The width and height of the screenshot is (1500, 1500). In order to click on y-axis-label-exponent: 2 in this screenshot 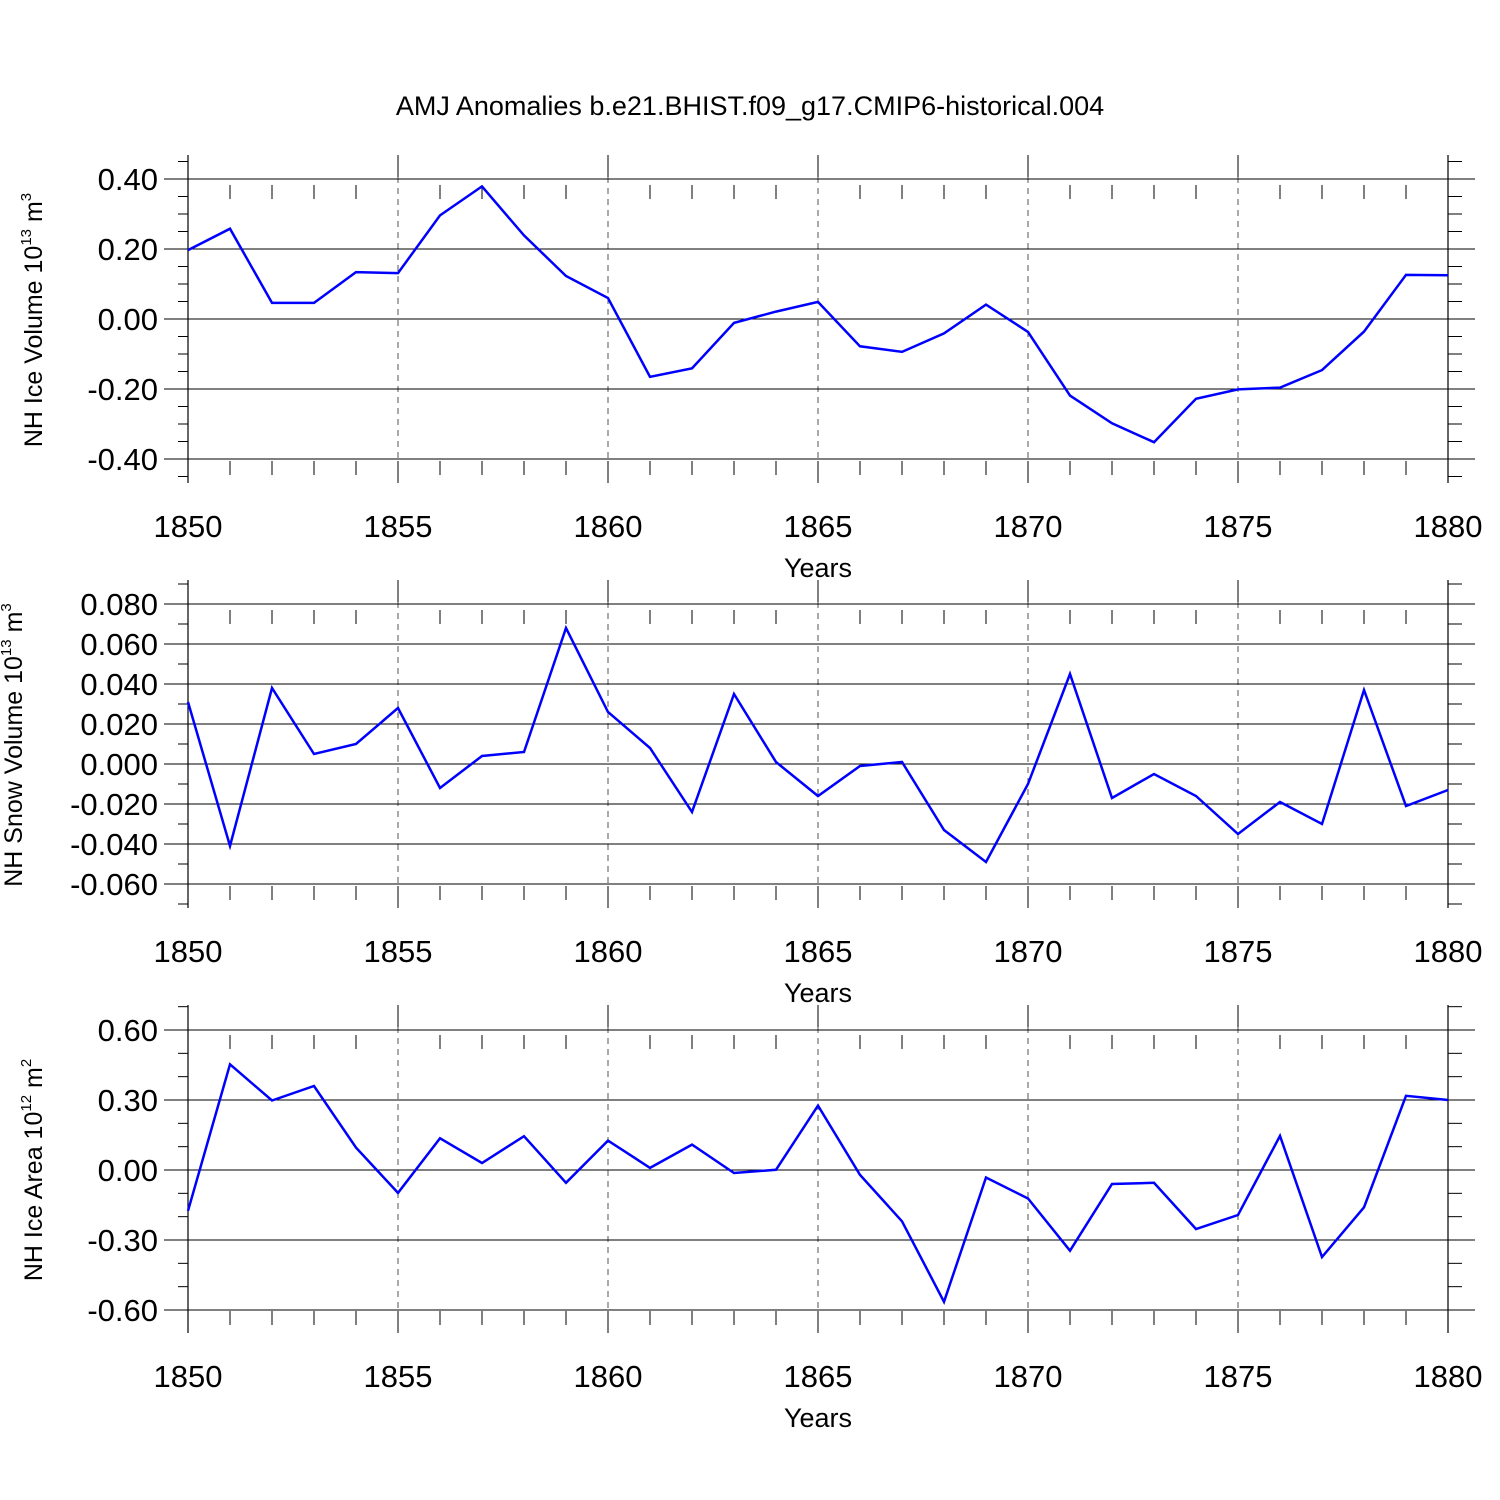, I will do `click(26, 1063)`.